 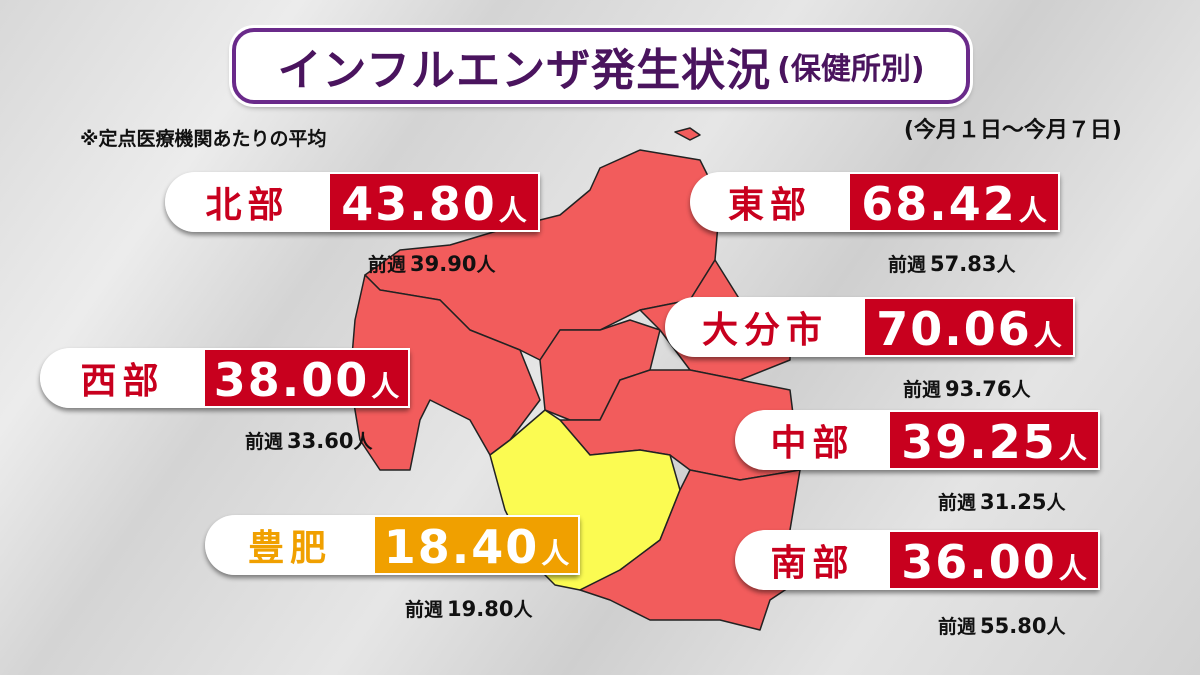 I want to click on note: ※定点医療機関あたりの平均, so click(x=203, y=139).